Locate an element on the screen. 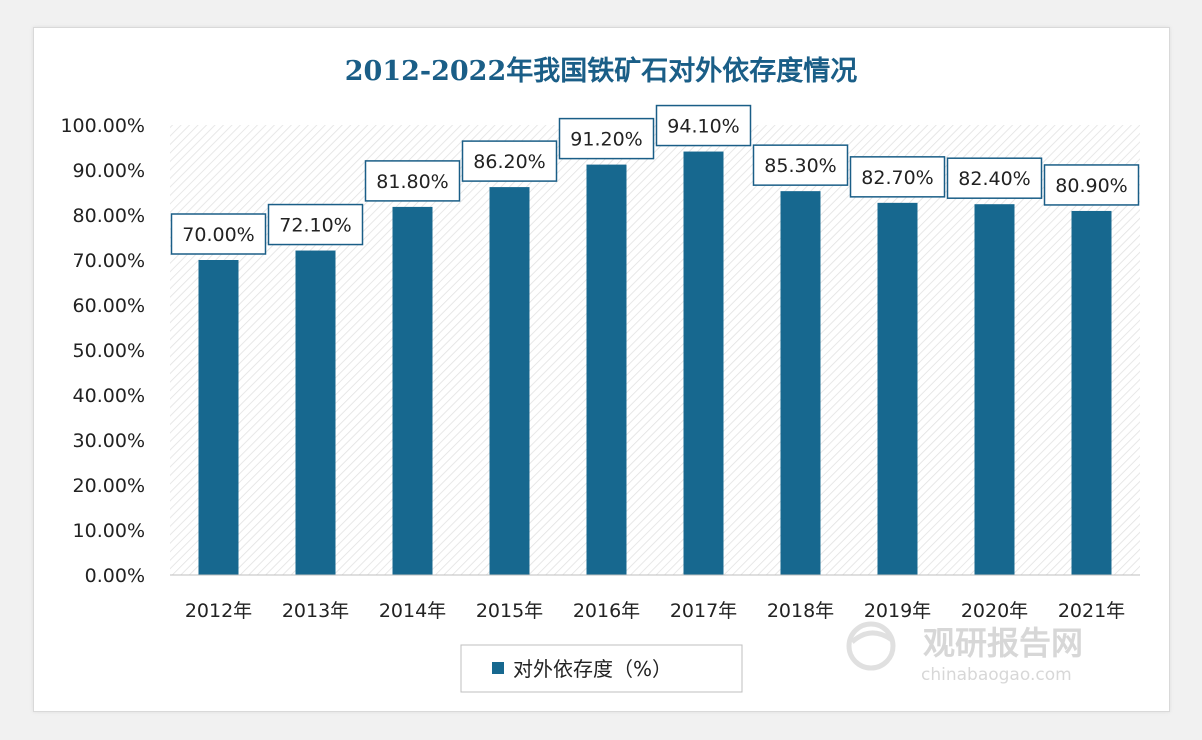  watermark-logo: 观研报告网 chinabaogao.com is located at coordinates (964, 653).